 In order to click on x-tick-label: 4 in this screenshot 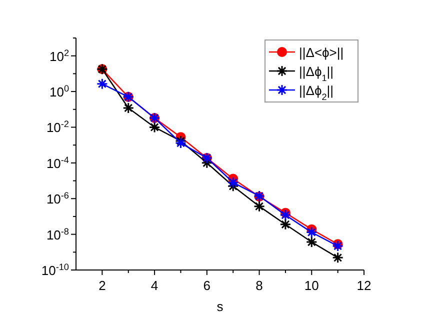, I will do `click(154, 285)`.